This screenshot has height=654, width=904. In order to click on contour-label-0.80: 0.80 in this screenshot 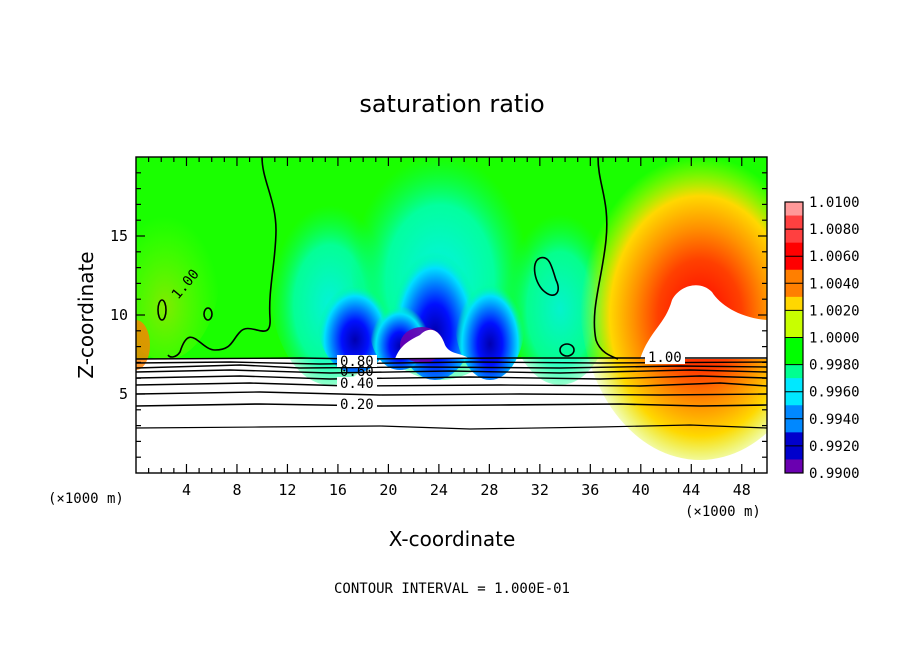, I will do `click(357, 362)`.